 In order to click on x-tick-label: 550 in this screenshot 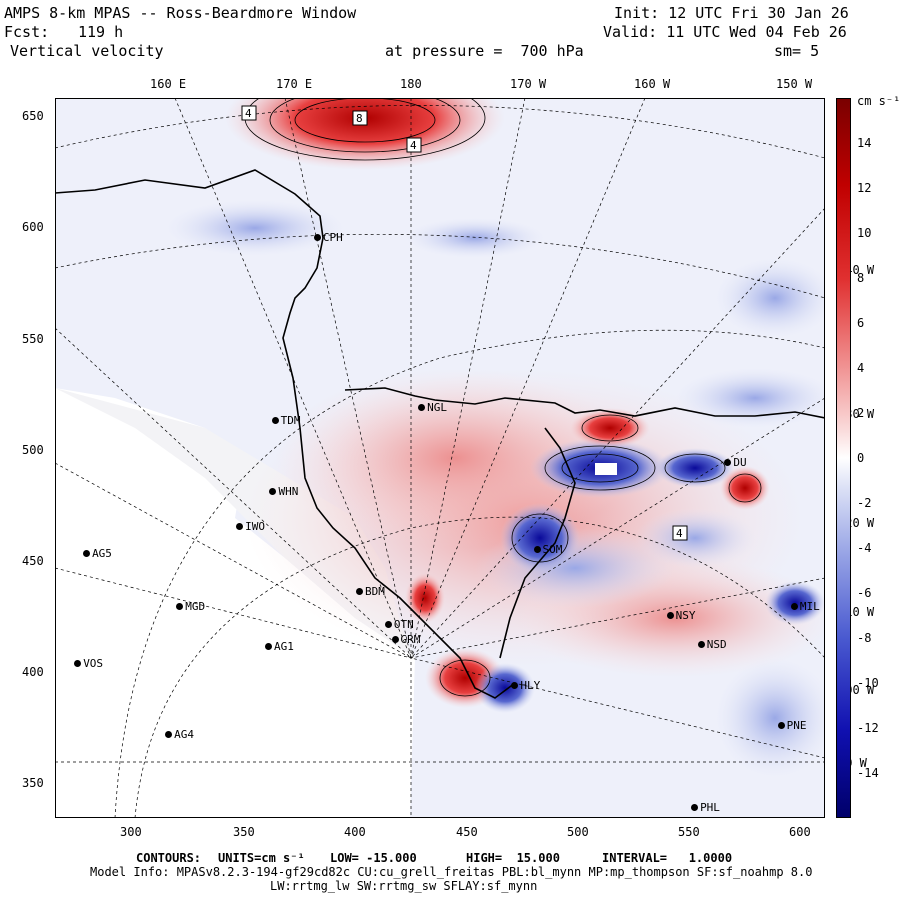, I will do `click(689, 832)`.